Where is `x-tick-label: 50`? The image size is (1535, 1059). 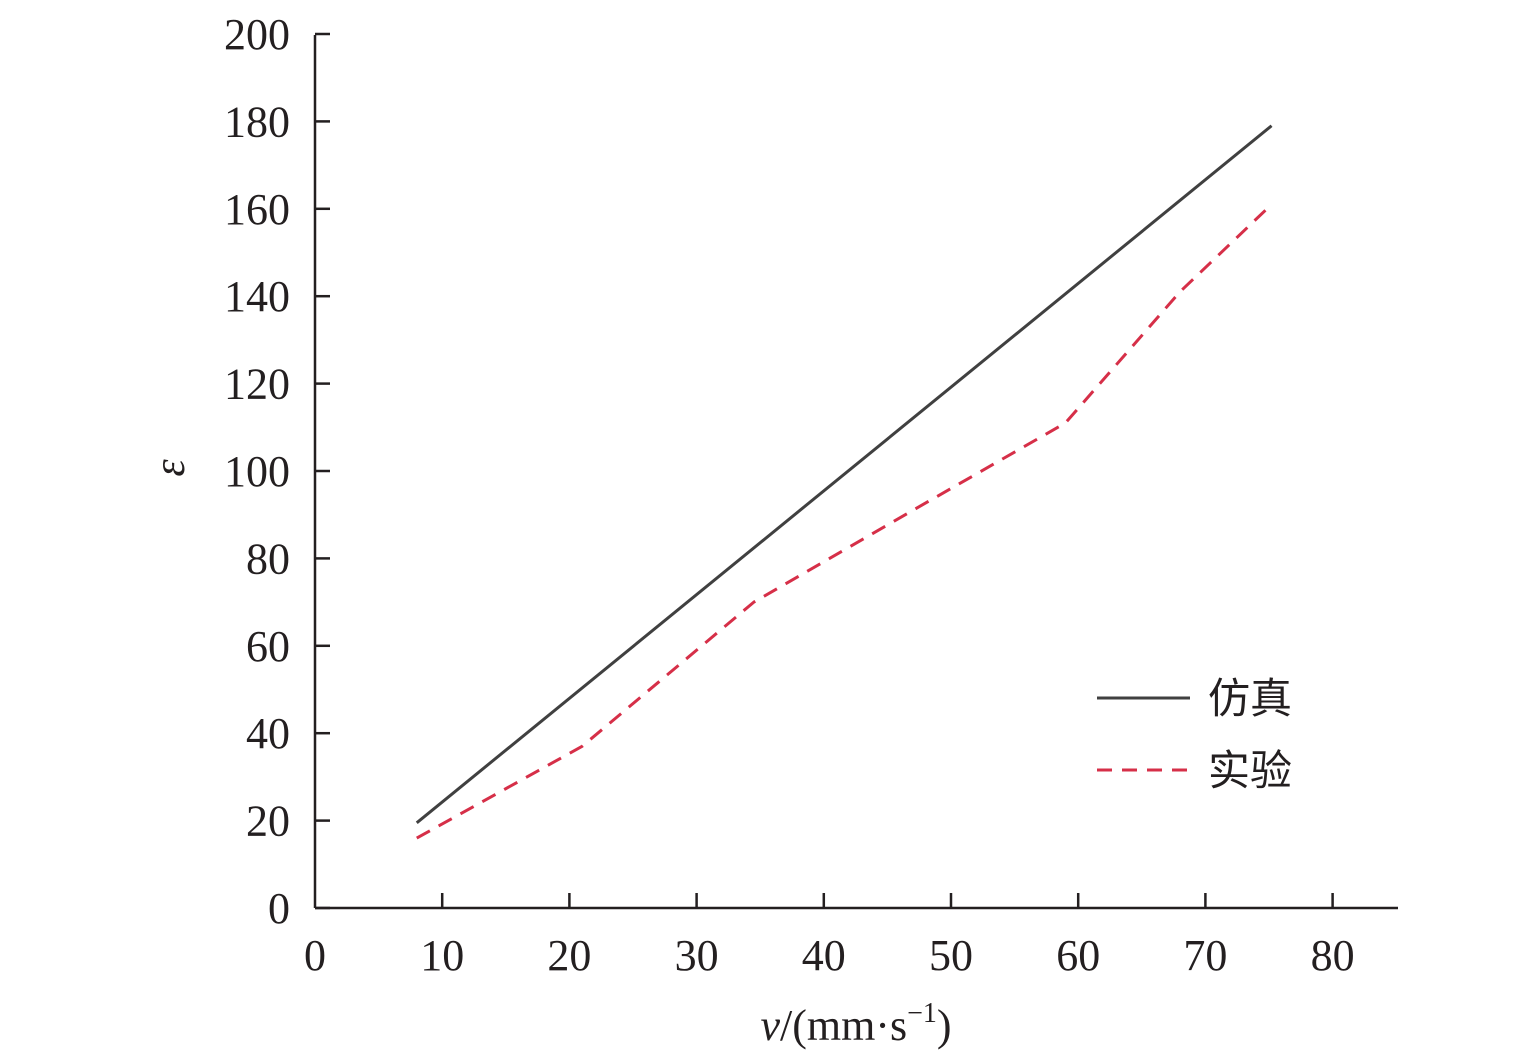
x-tick-label: 50 is located at coordinates (951, 955).